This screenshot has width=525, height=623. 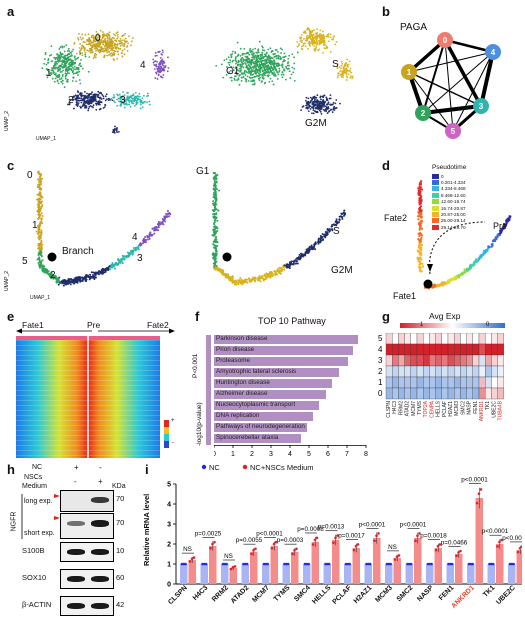 What do you see at coordinates (386, 11) in the screenshot?
I see `panel-letter-b: b` at bounding box center [386, 11].